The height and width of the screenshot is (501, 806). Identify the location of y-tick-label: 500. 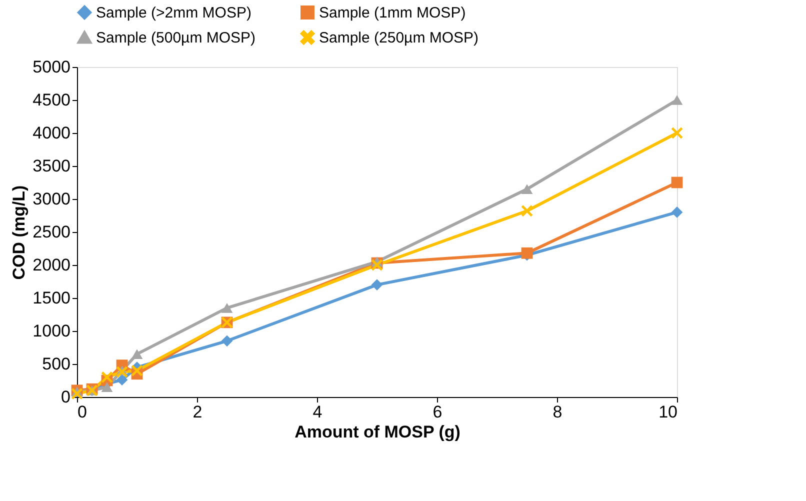
(56, 364).